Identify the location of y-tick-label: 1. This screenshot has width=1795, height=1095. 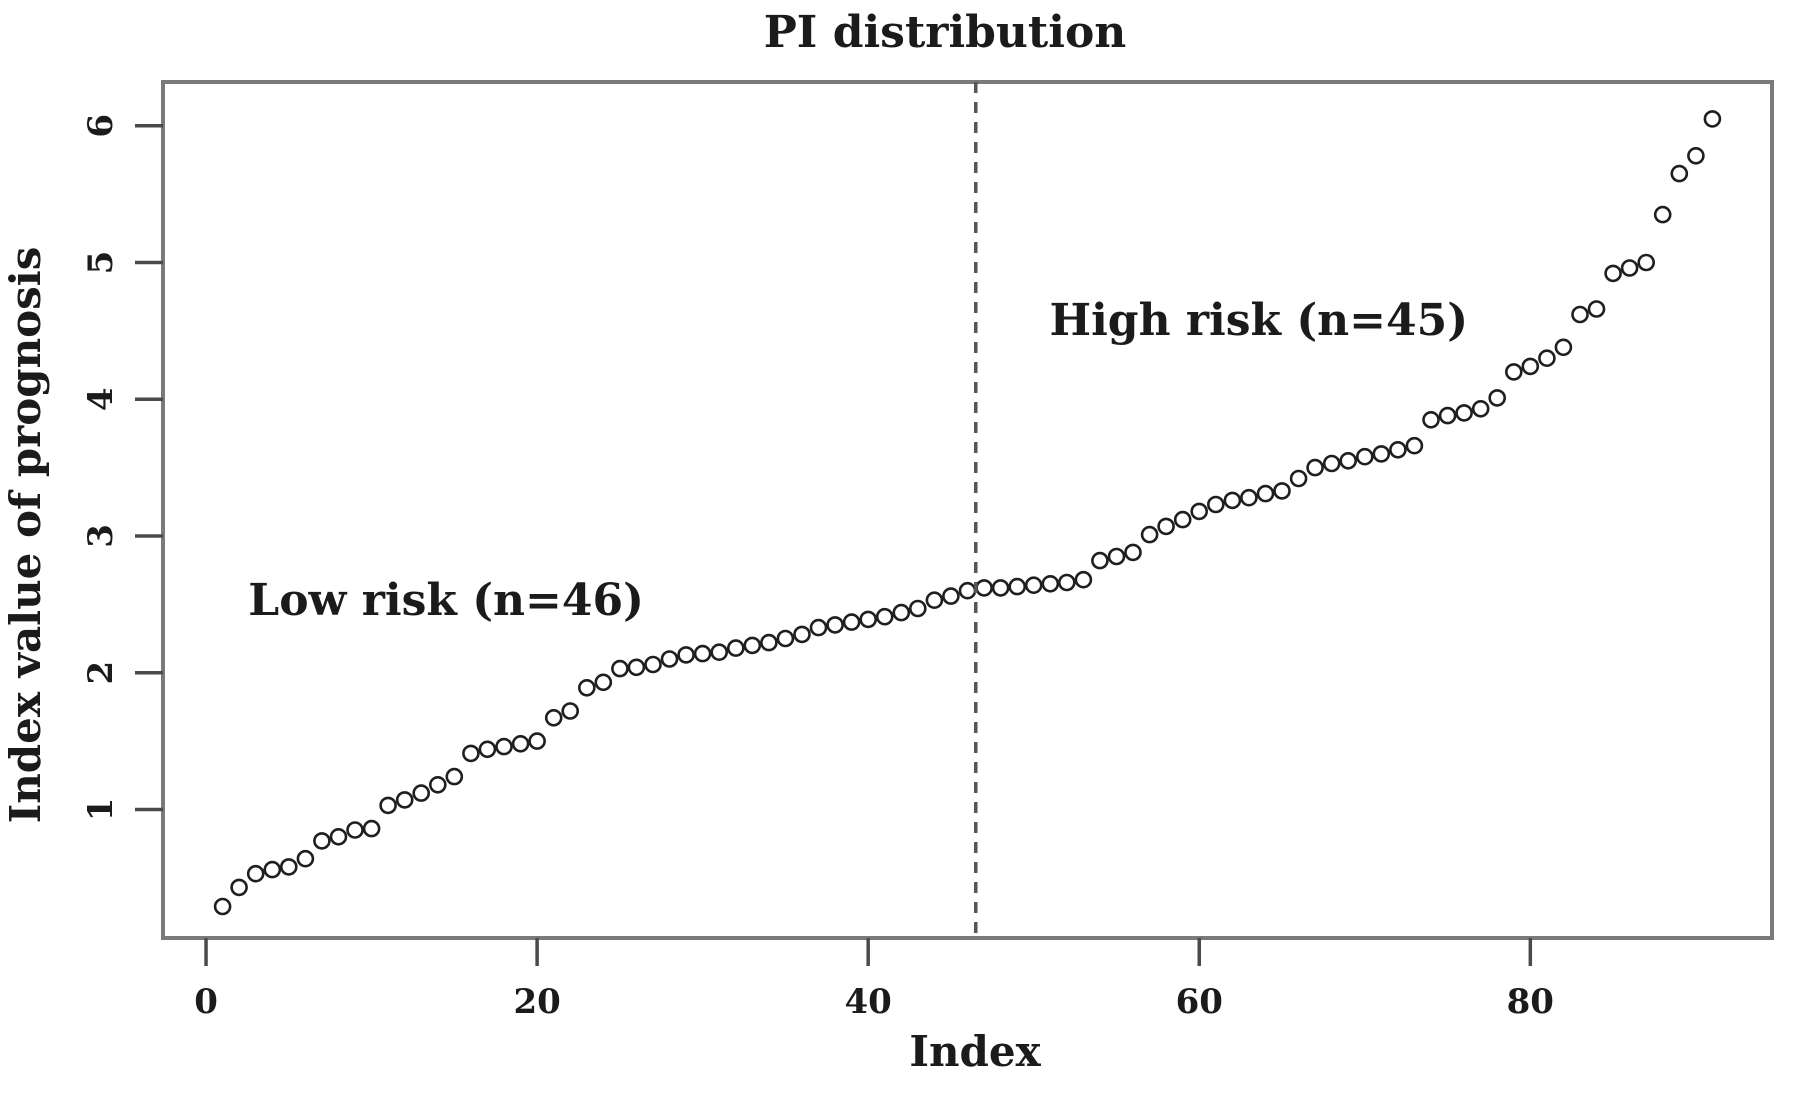
(101, 810).